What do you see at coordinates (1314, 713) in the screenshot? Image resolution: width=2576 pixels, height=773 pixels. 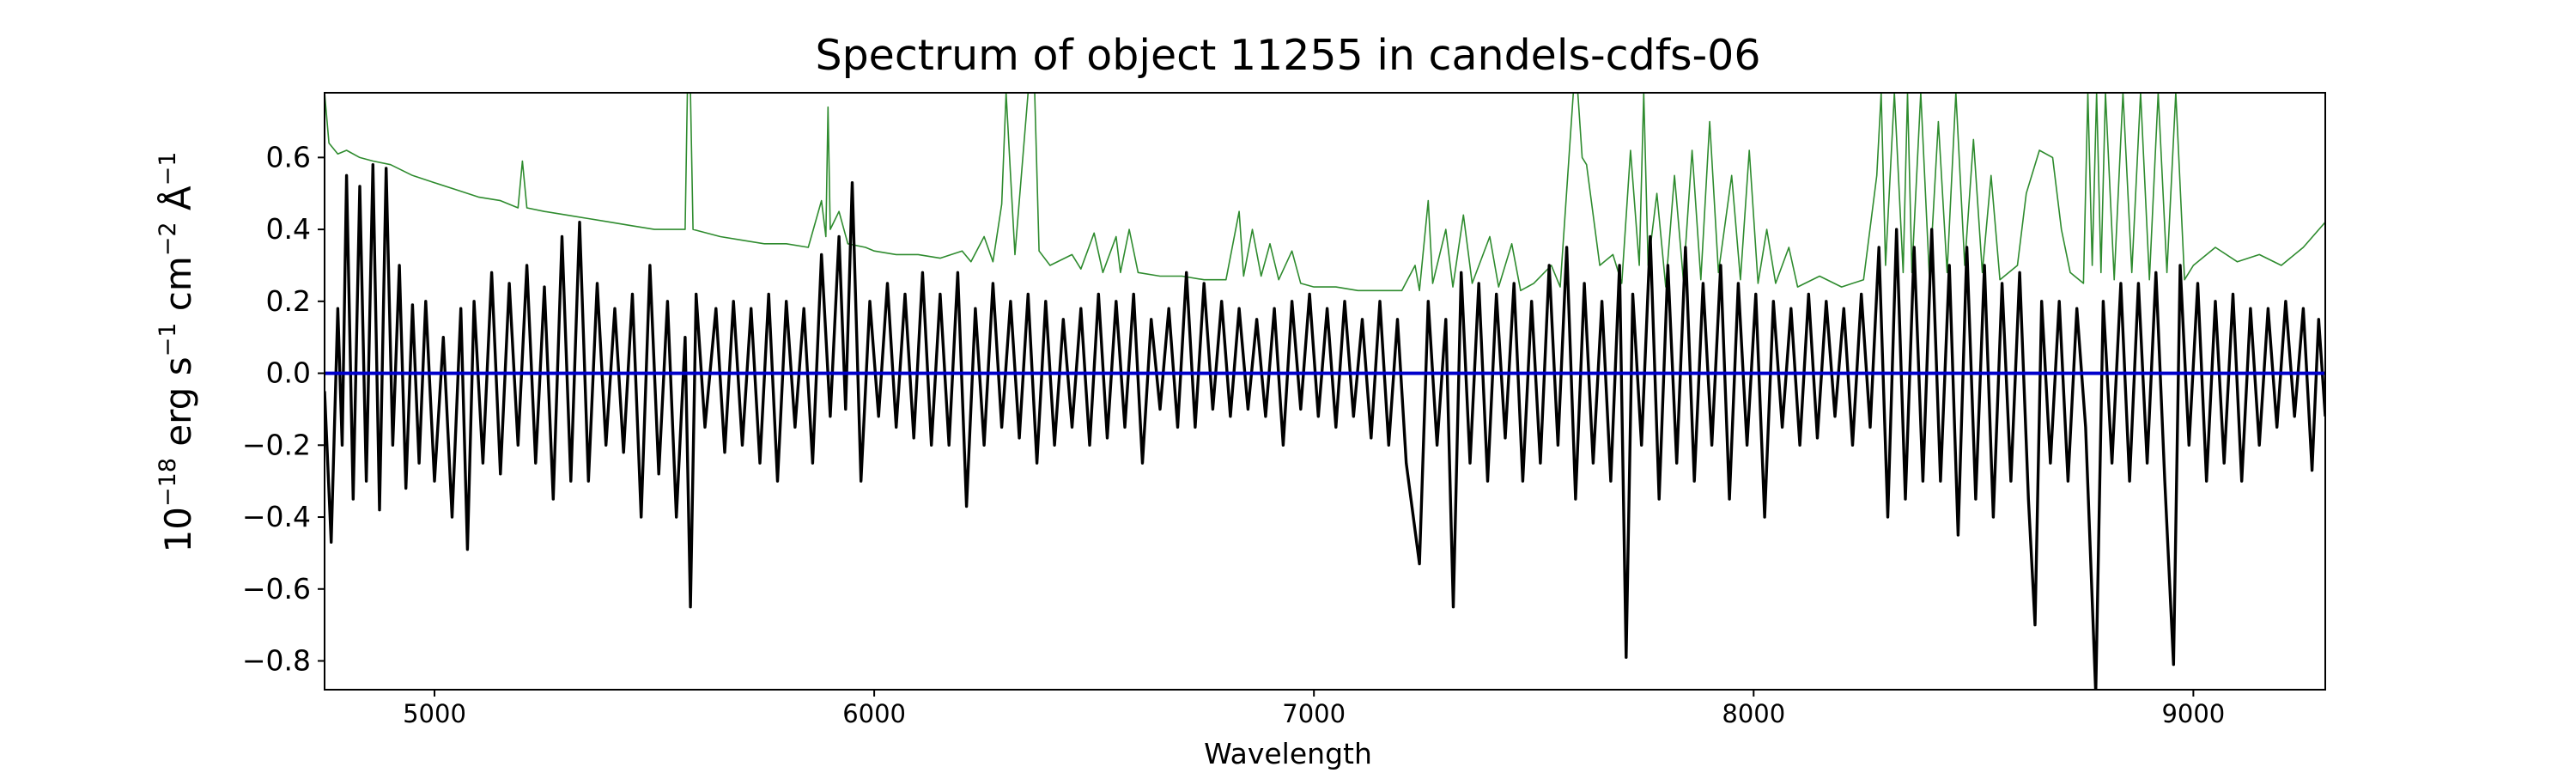 I see `x-tick-label: 7000` at bounding box center [1314, 713].